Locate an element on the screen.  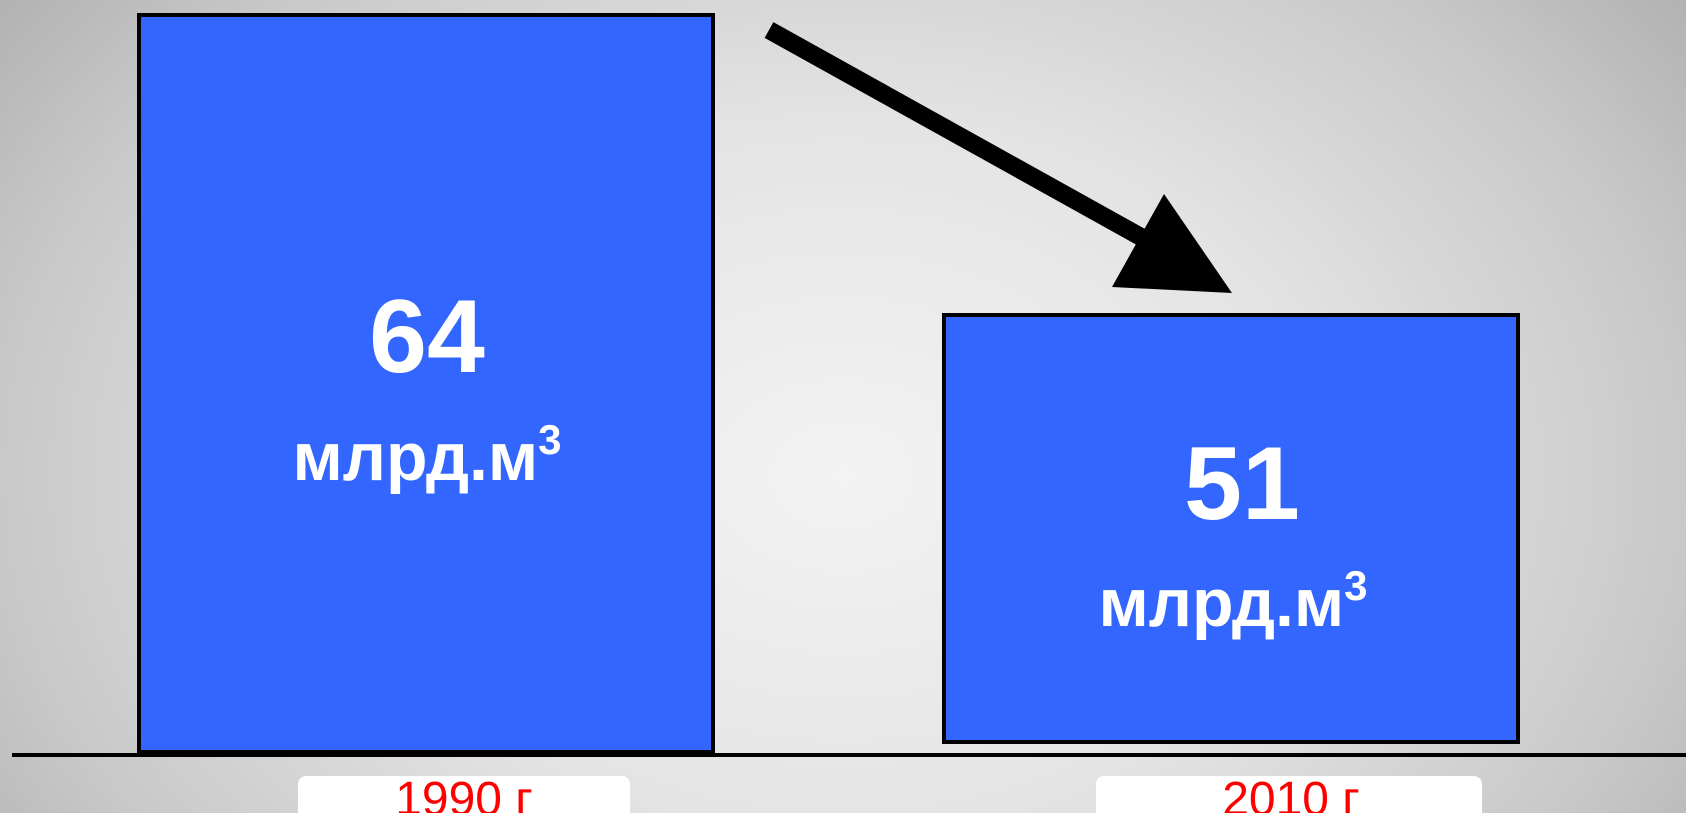
category-label-2010: 2010 г is located at coordinates (1291, 796).